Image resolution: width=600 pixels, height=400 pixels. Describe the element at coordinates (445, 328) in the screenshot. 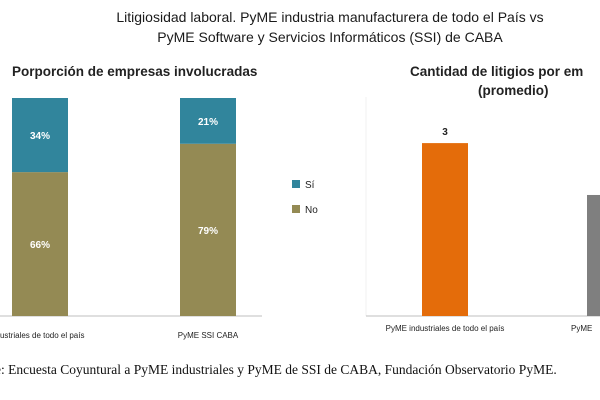

I see `x-tick-label-1: PyME industriales de todo el país` at that location.